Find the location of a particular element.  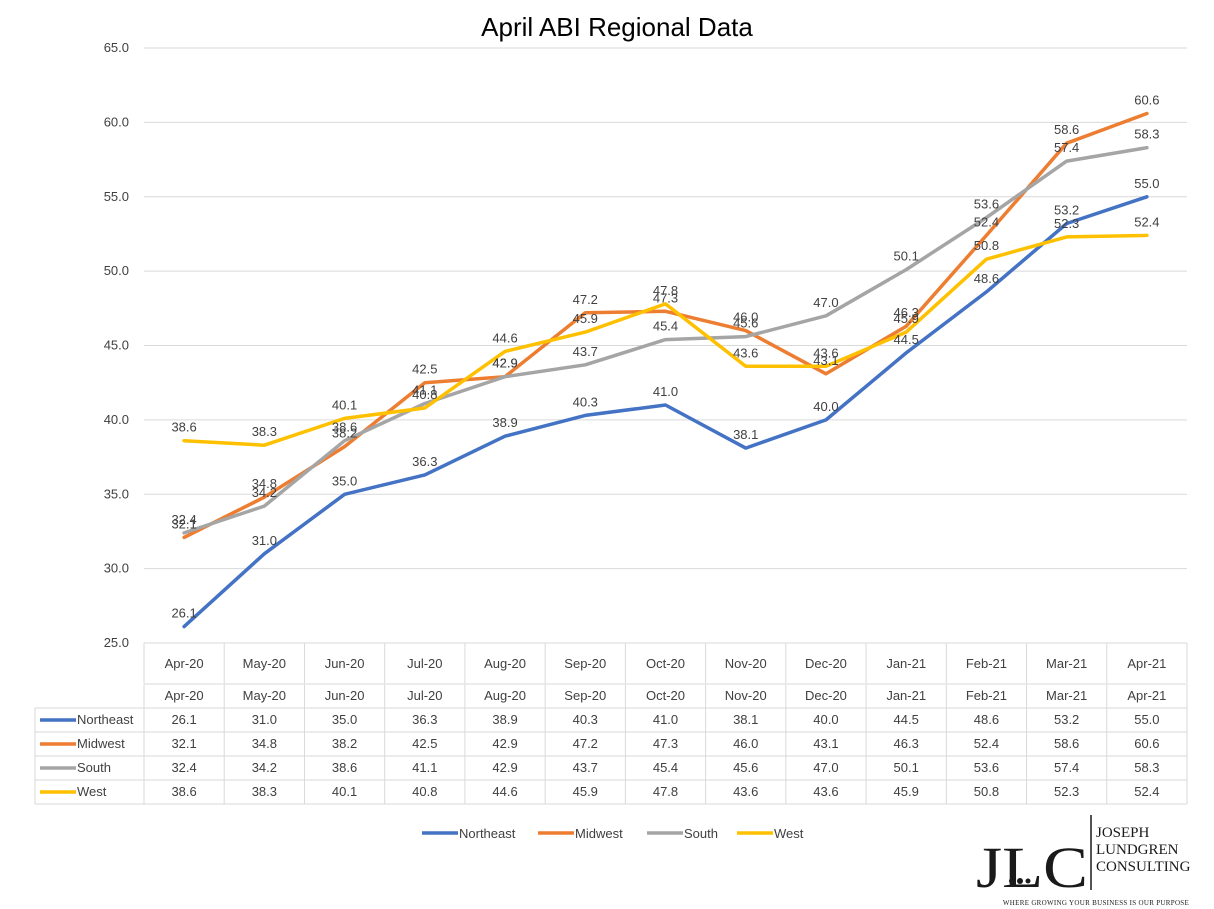

legend-label: South is located at coordinates (701, 833).